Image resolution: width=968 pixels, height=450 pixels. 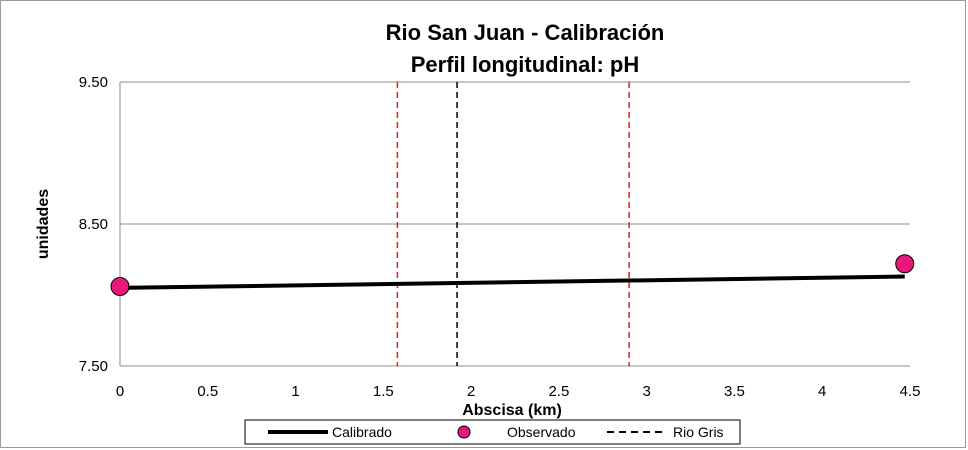 What do you see at coordinates (43, 224) in the screenshot?
I see `y-axis-title: unidades` at bounding box center [43, 224].